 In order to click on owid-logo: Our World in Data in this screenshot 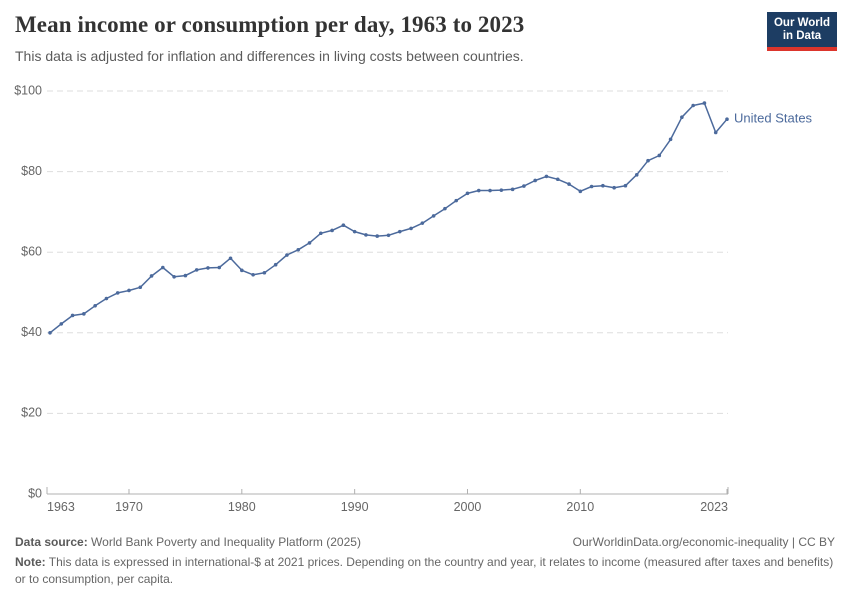, I will do `click(802, 31)`.